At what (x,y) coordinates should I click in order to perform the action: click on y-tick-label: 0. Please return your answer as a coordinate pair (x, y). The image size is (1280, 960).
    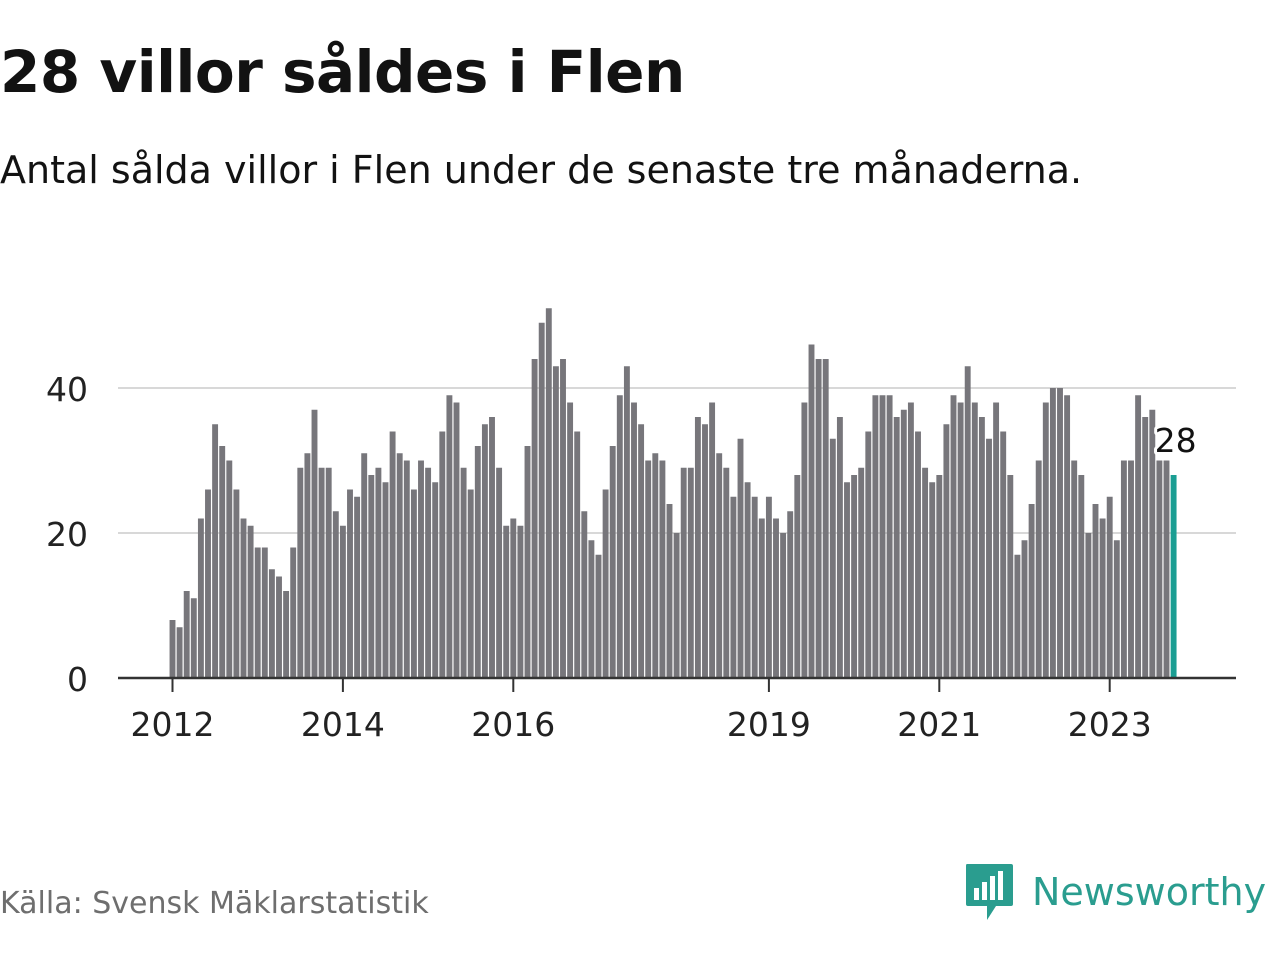
    Looking at the image, I should click on (77, 679).